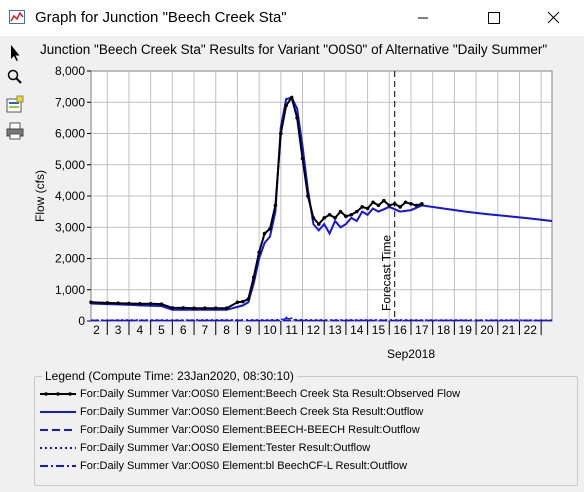  I want to click on minimize-button, so click(423, 18).